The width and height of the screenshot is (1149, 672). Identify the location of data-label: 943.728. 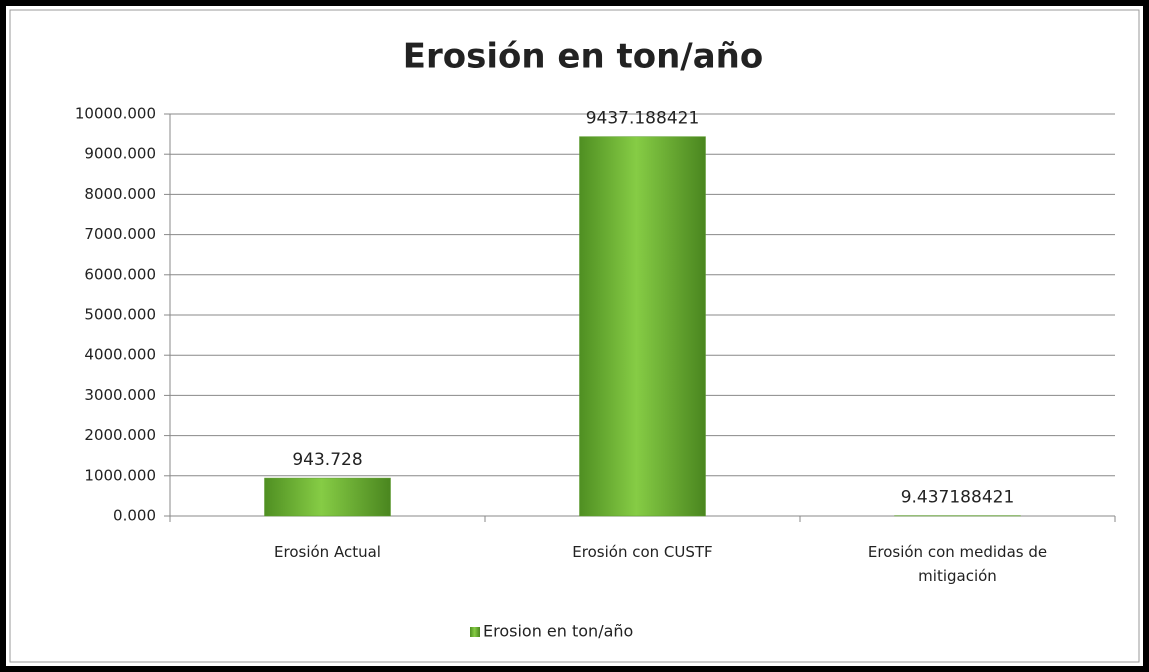
(327, 460).